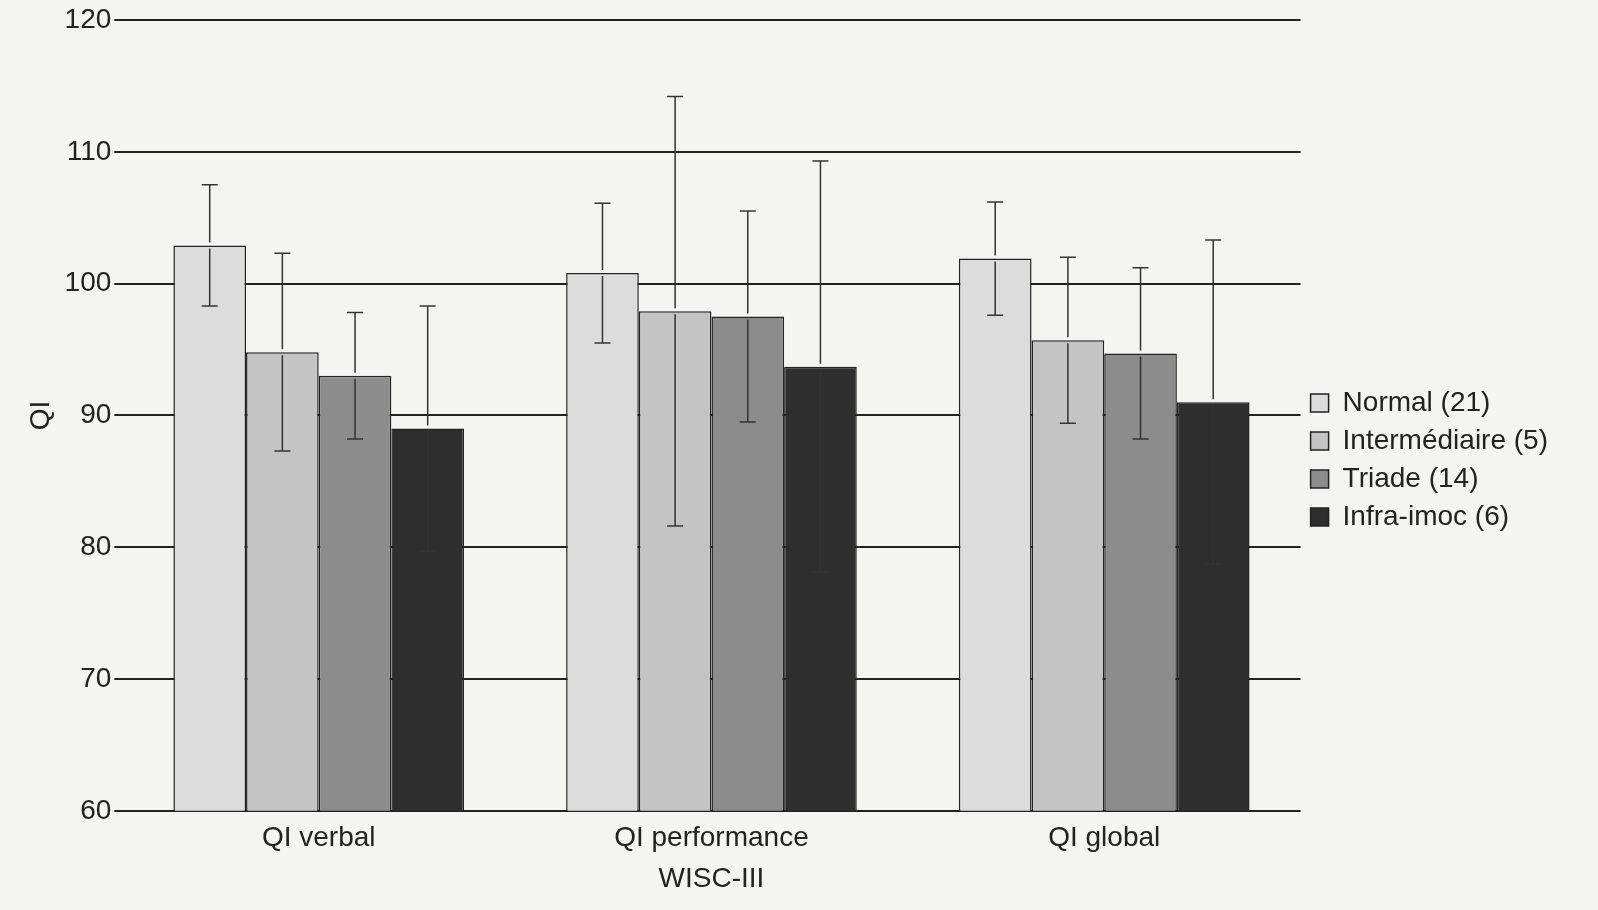  I want to click on y-tick-label: 70, so click(96, 677).